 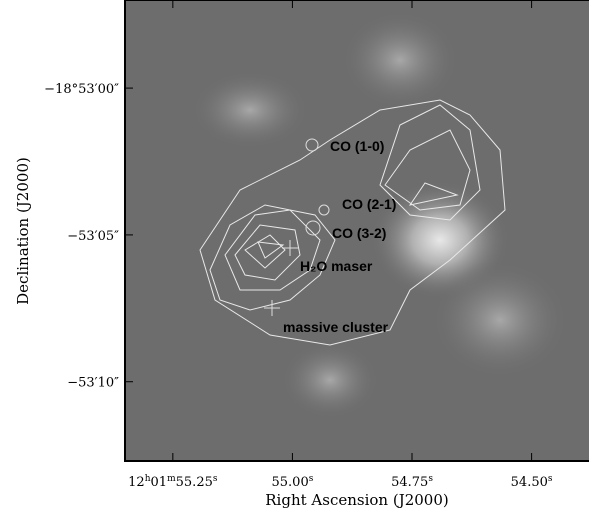 I want to click on annotation: CO (2-1), so click(x=369, y=204).